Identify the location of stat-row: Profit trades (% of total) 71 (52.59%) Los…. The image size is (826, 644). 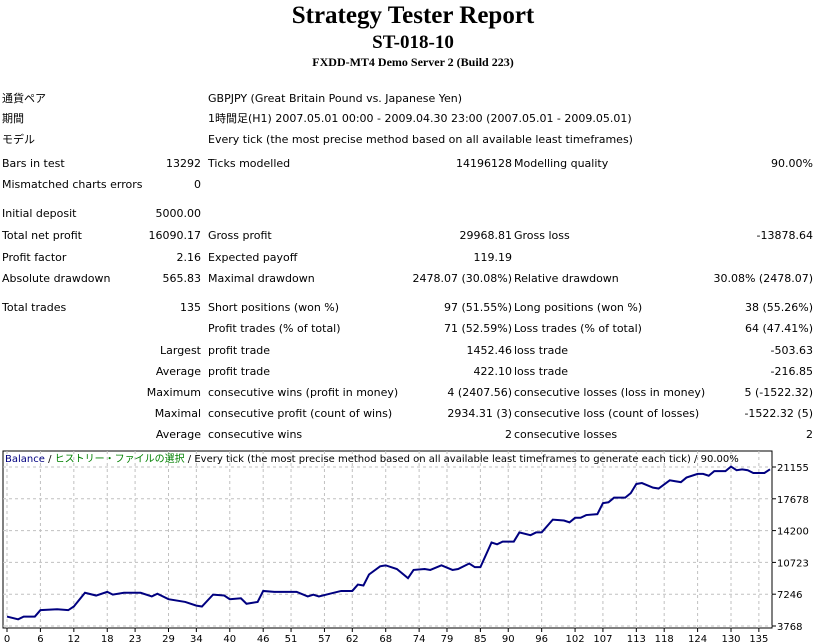
(413, 329).